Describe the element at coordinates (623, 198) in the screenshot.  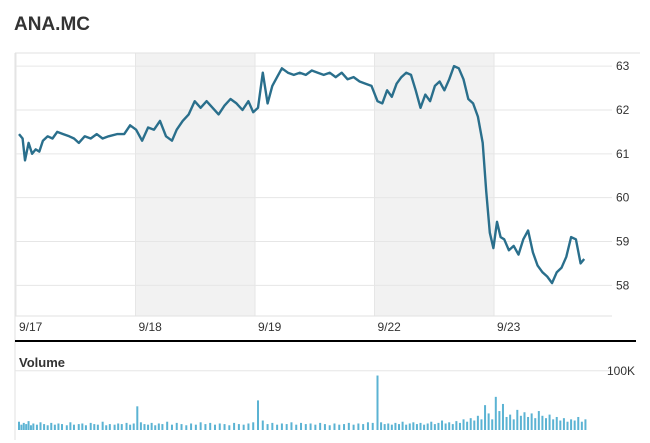
I see `y-tick-label-60: 60` at that location.